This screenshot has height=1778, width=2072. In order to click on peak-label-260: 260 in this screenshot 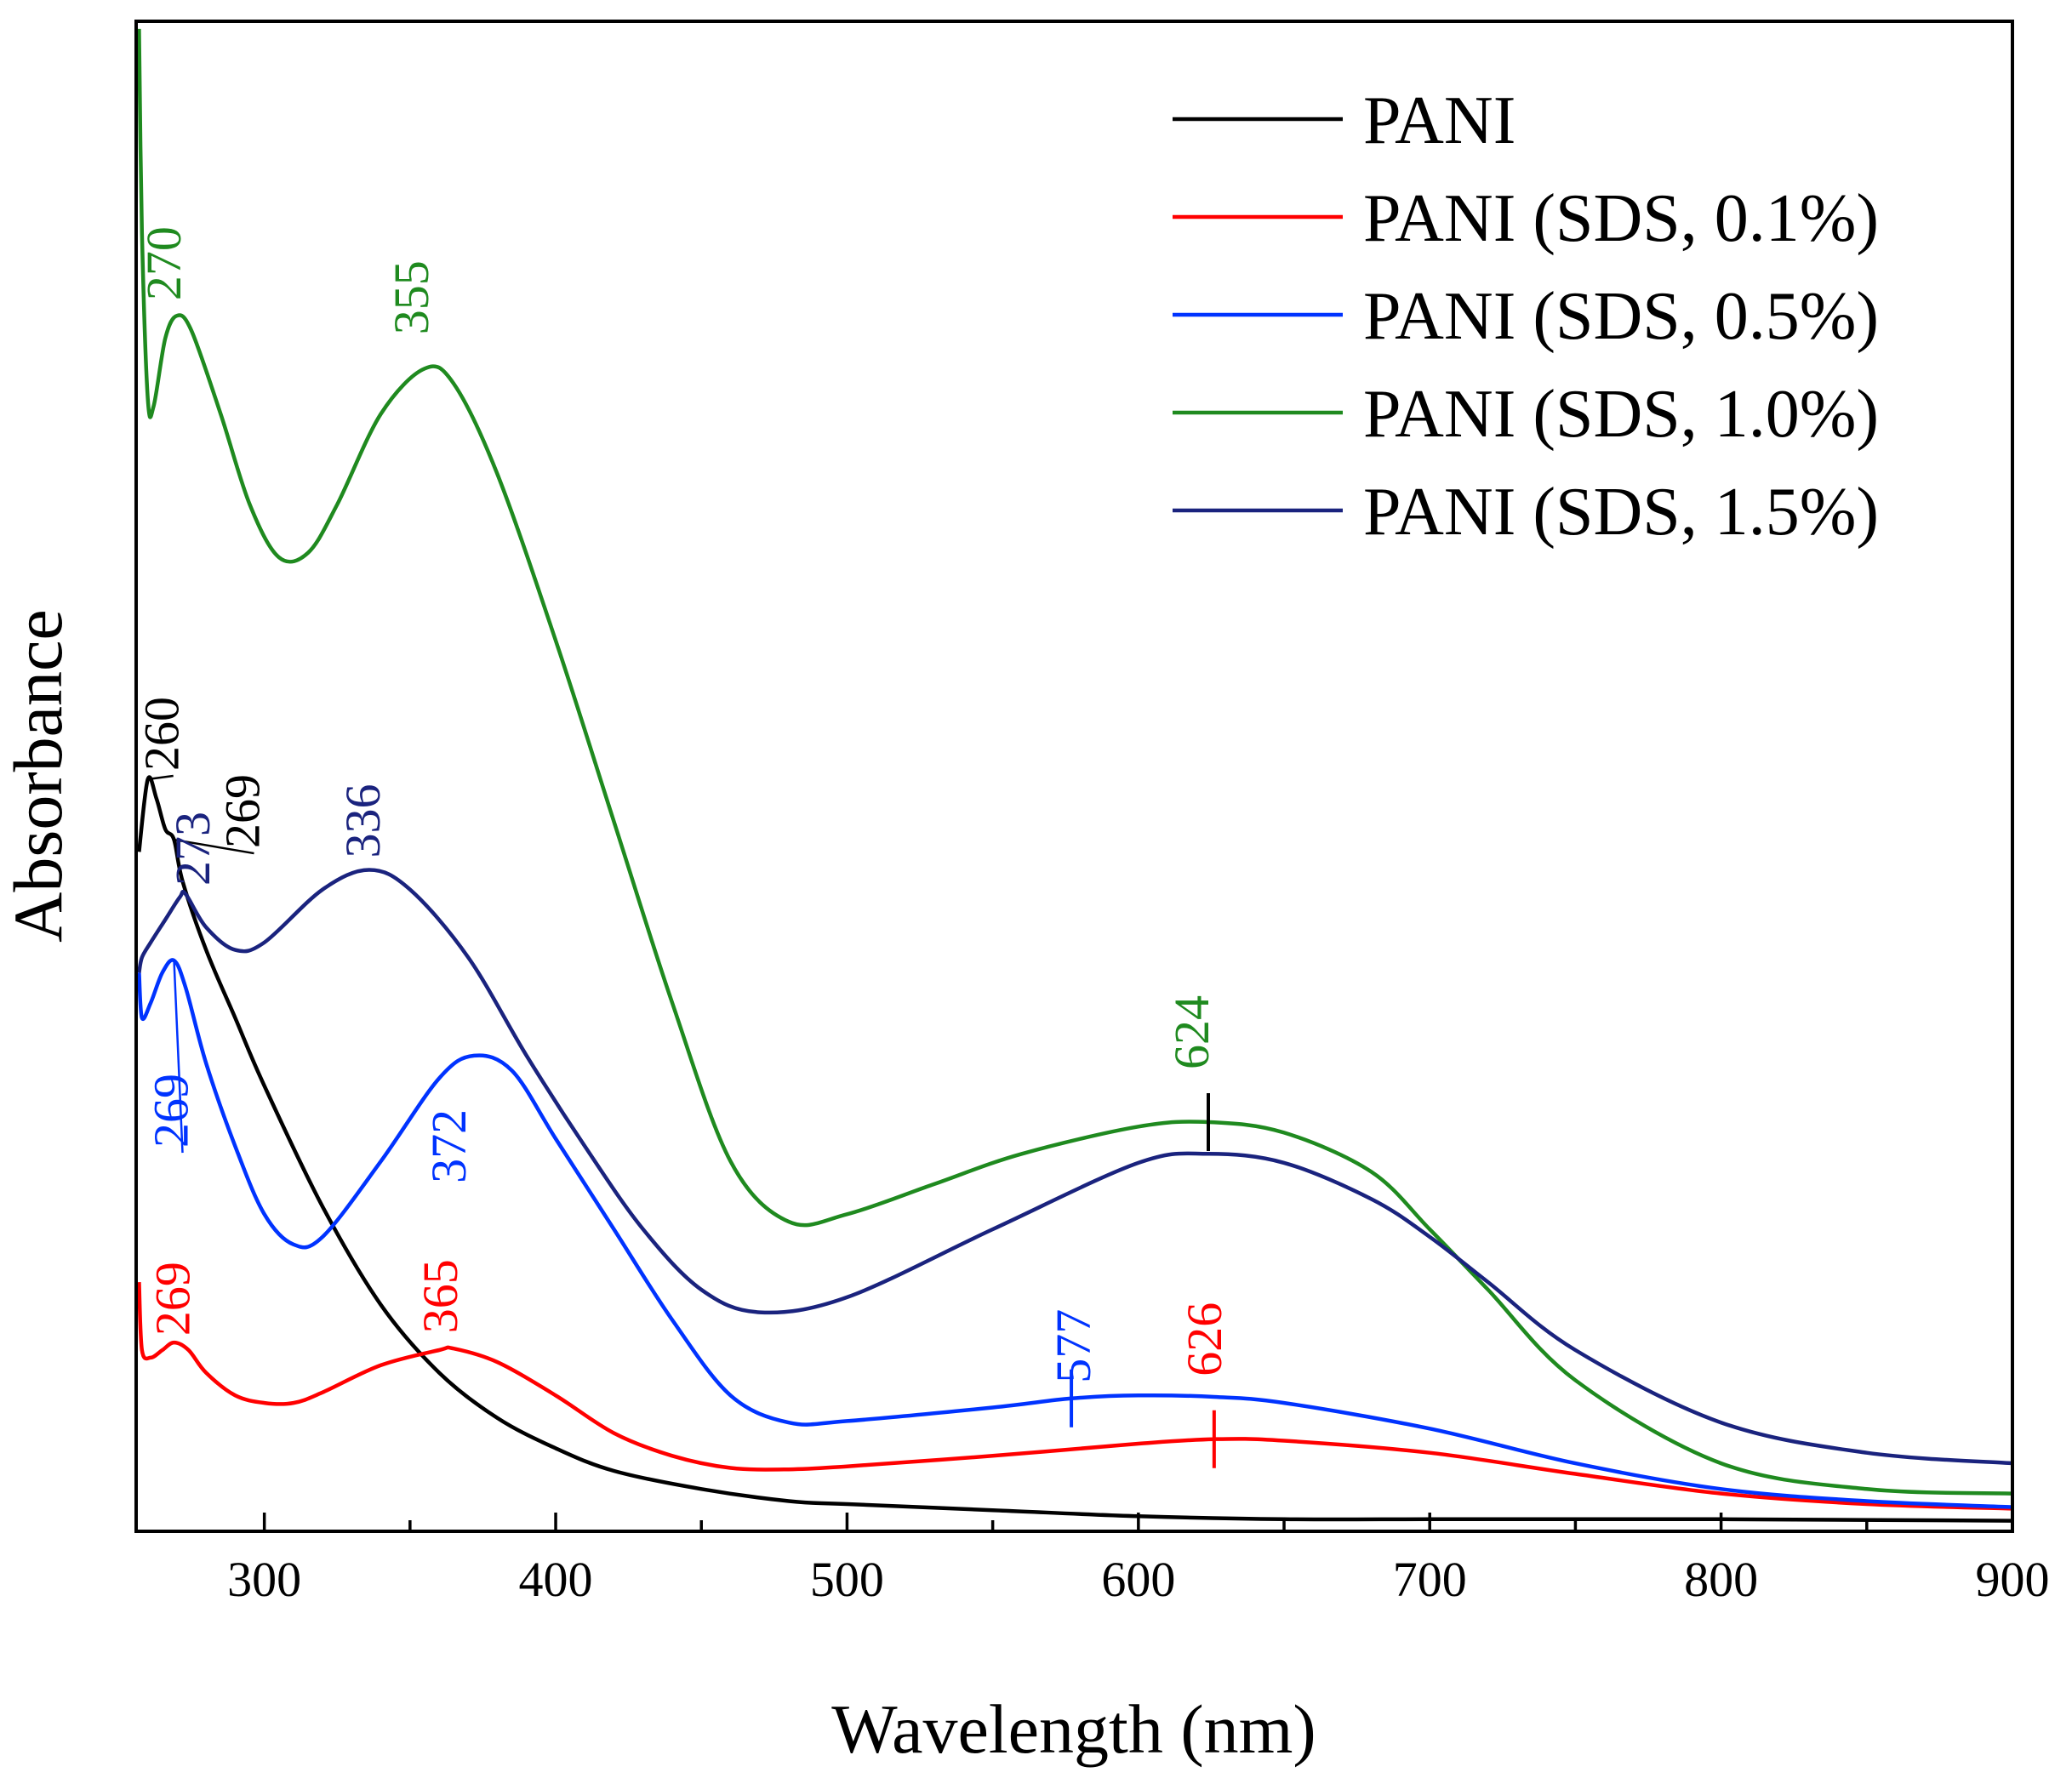, I will do `click(162, 734)`.